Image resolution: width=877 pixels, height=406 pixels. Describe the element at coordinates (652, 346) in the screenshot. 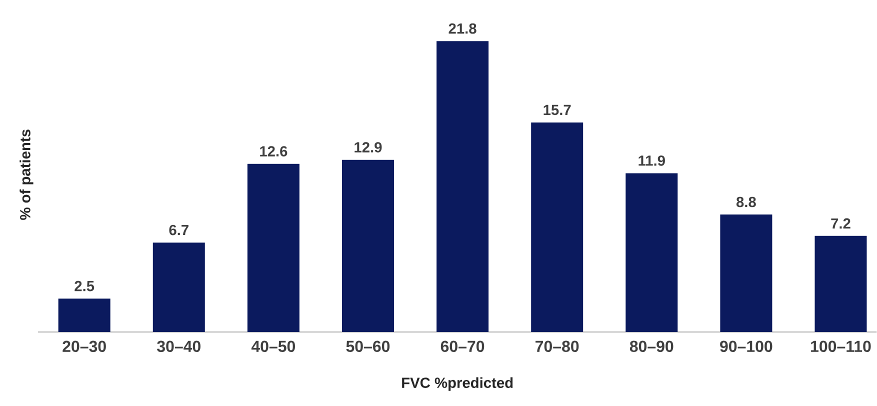

I see `x-tick-label: 80–90` at that location.